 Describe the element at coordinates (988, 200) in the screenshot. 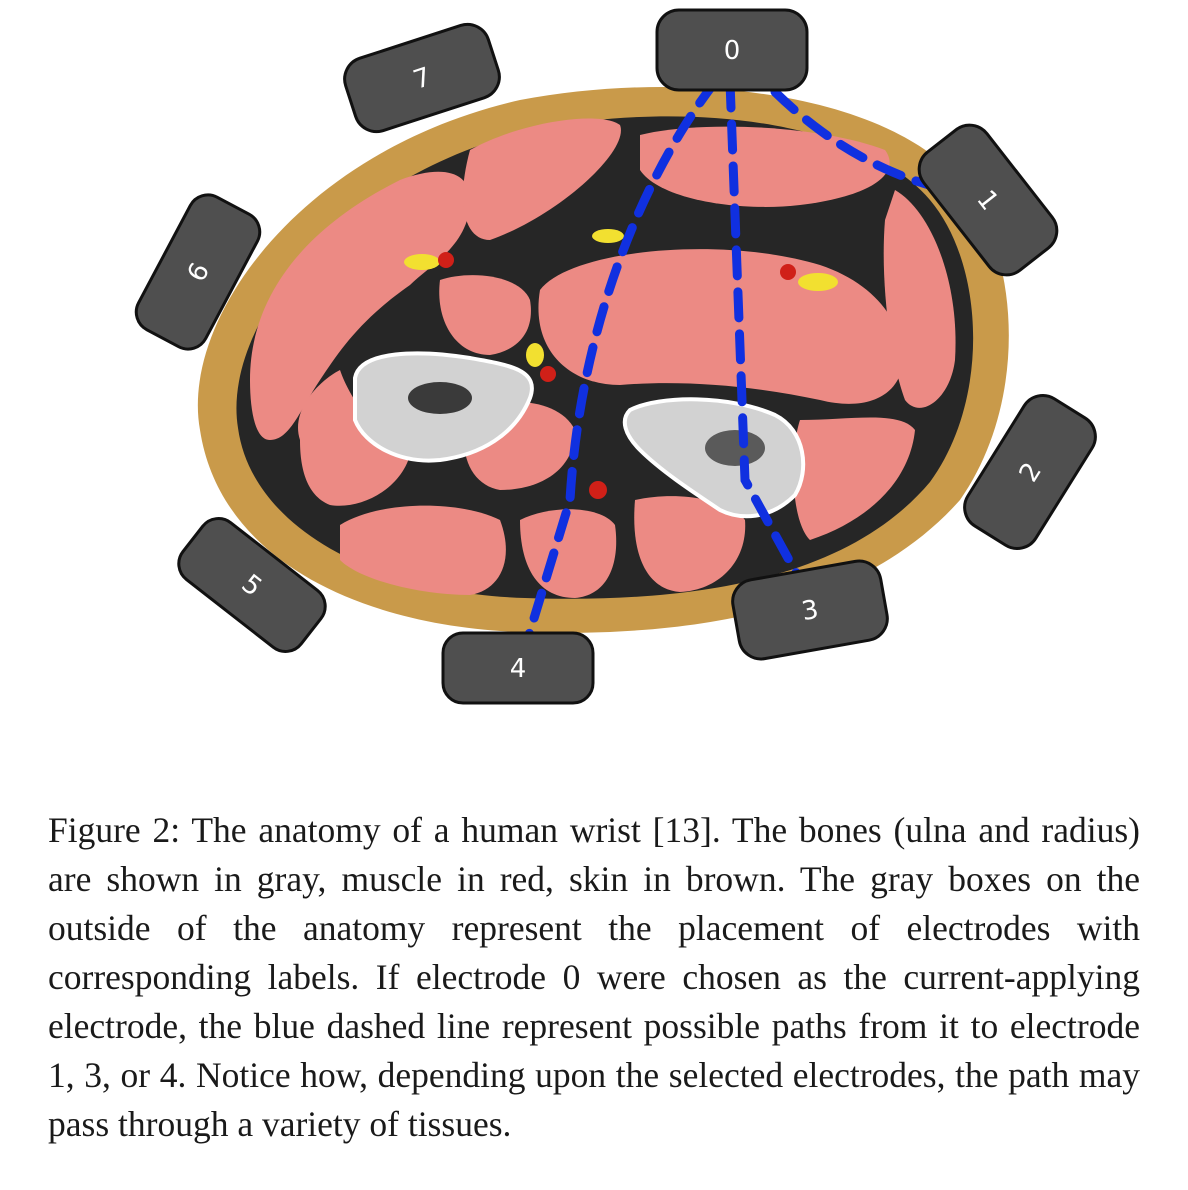

I see `electrode-1: 1` at that location.